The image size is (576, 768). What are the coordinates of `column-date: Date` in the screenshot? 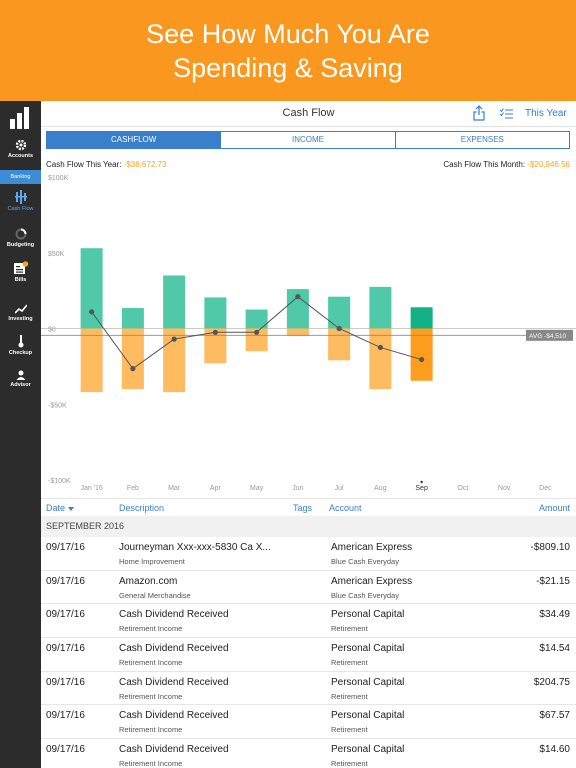 It's located at (60, 508).